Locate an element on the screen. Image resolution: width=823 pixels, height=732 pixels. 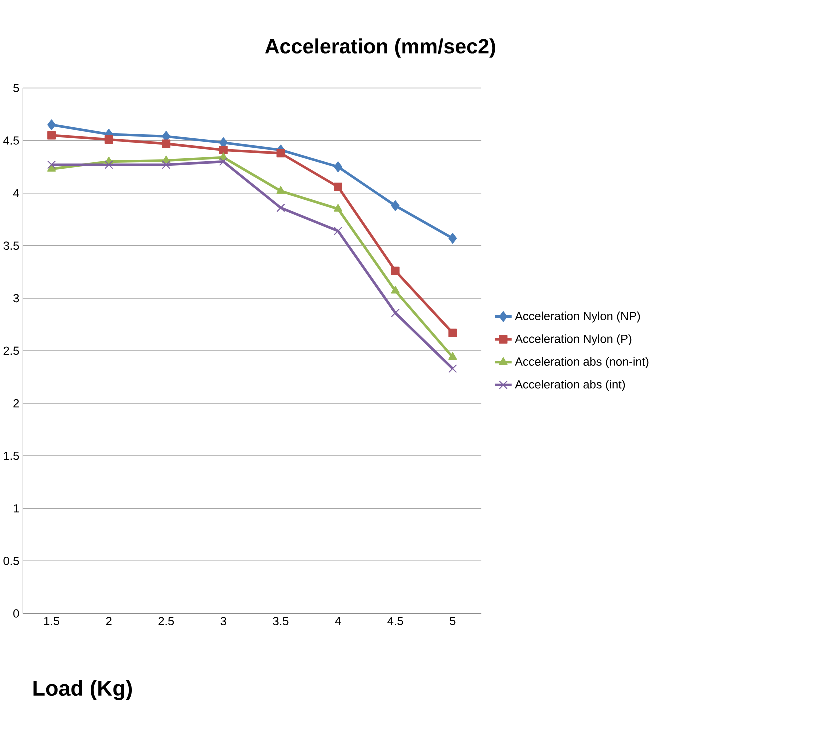
x-tick-label: 5 is located at coordinates (453, 621).